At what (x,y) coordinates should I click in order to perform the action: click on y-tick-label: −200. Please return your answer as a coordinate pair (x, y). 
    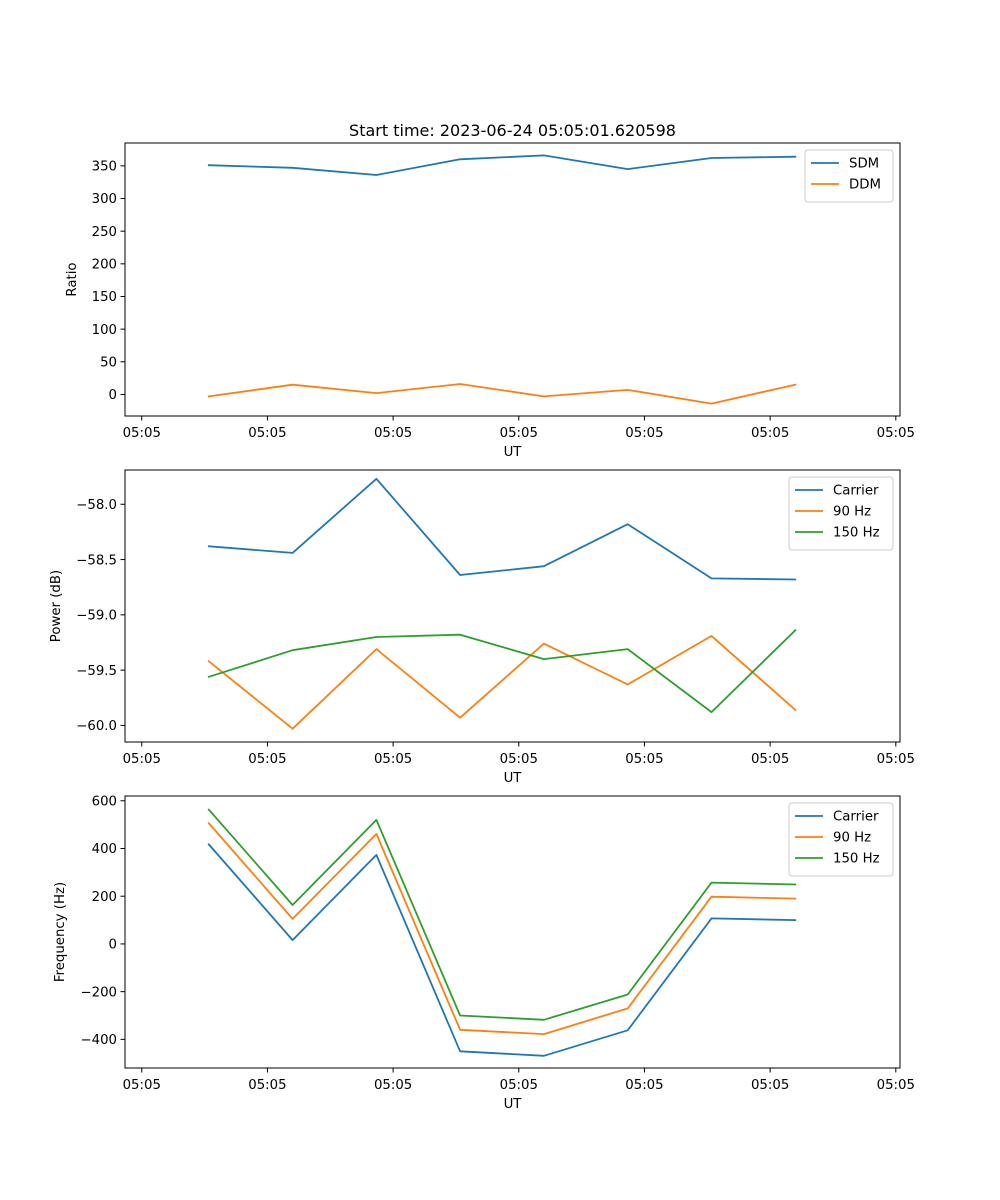
    Looking at the image, I should click on (98, 992).